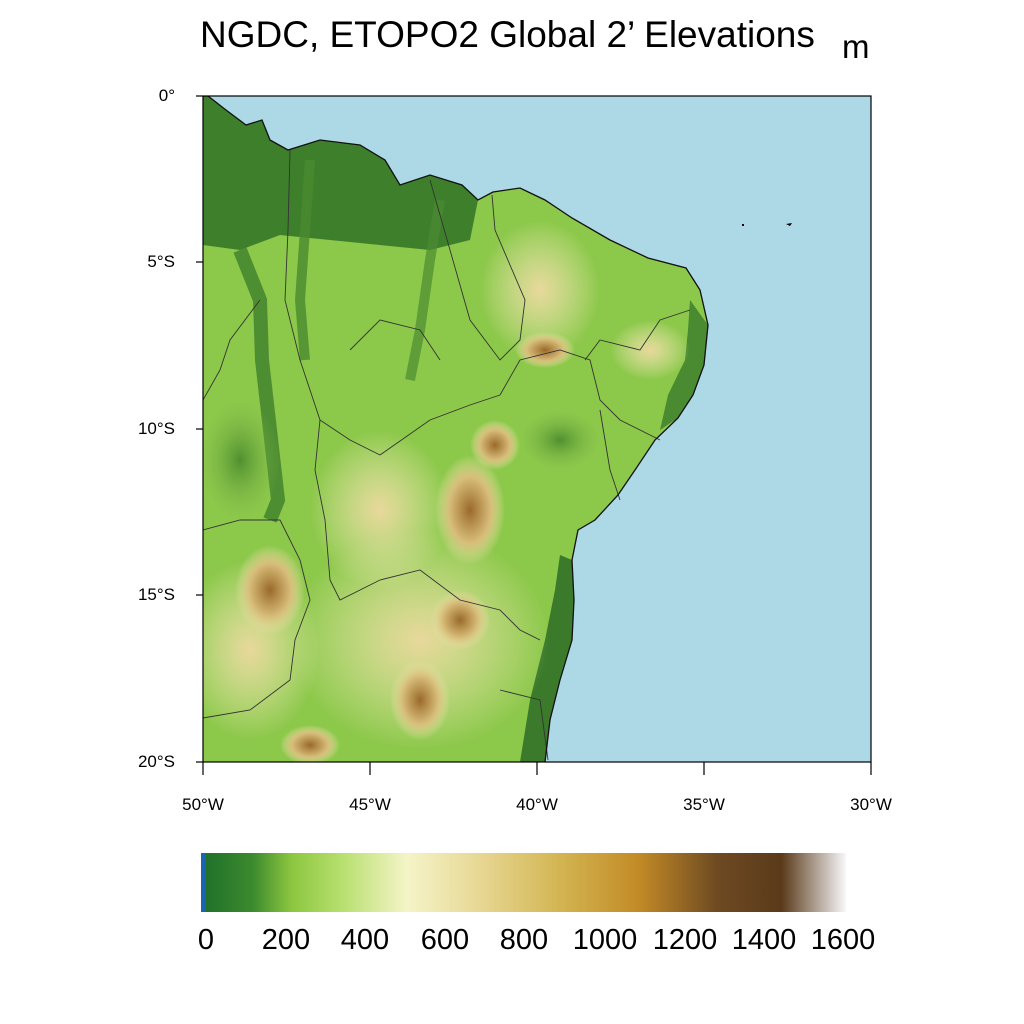 Image resolution: width=1024 pixels, height=1024 pixels. I want to click on colorbar-label-200: 200, so click(286, 940).